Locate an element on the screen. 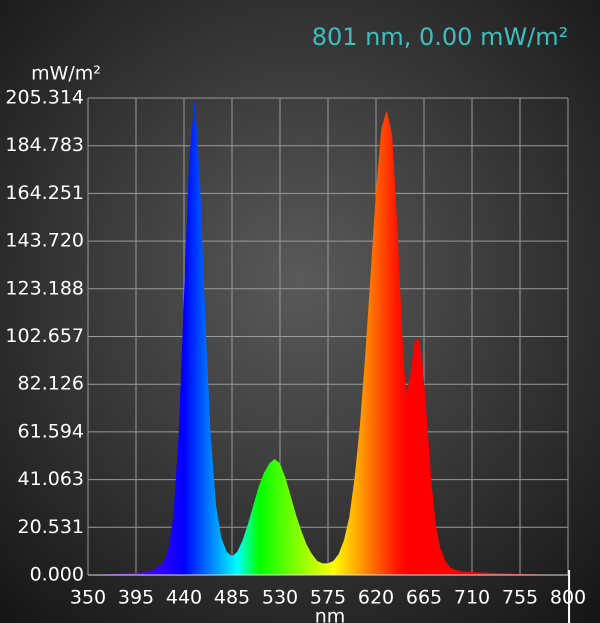 The image size is (600, 623). y-tick-label: 0.000 is located at coordinates (57, 575).